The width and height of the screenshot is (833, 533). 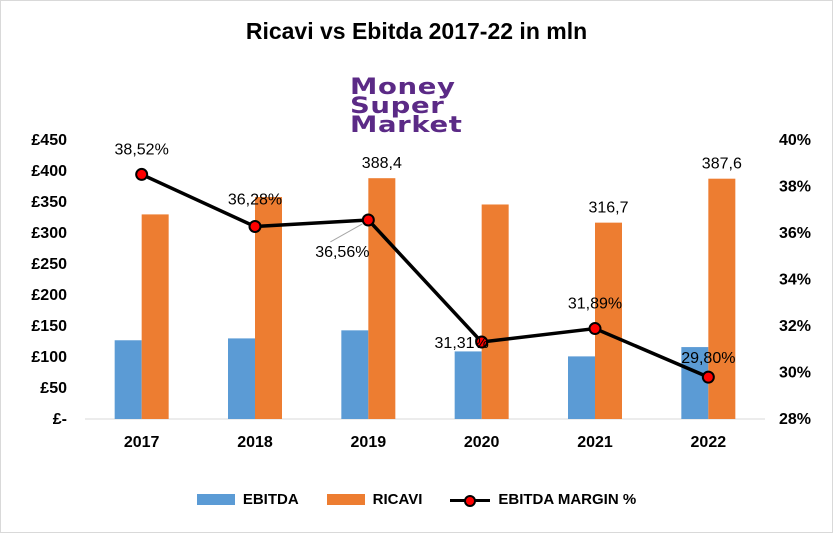 What do you see at coordinates (567, 499) in the screenshot?
I see `legend-label-margin: EBITDA MARGIN %` at bounding box center [567, 499].